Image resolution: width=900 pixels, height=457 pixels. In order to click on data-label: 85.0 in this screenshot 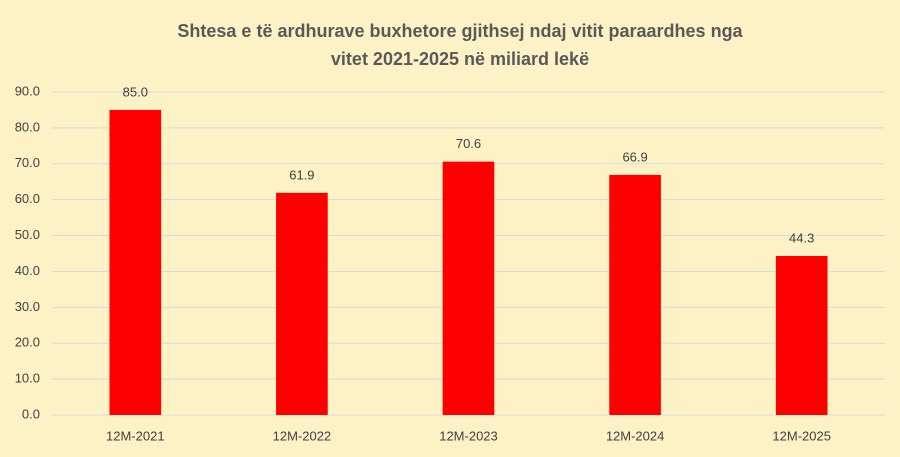, I will do `click(135, 91)`.